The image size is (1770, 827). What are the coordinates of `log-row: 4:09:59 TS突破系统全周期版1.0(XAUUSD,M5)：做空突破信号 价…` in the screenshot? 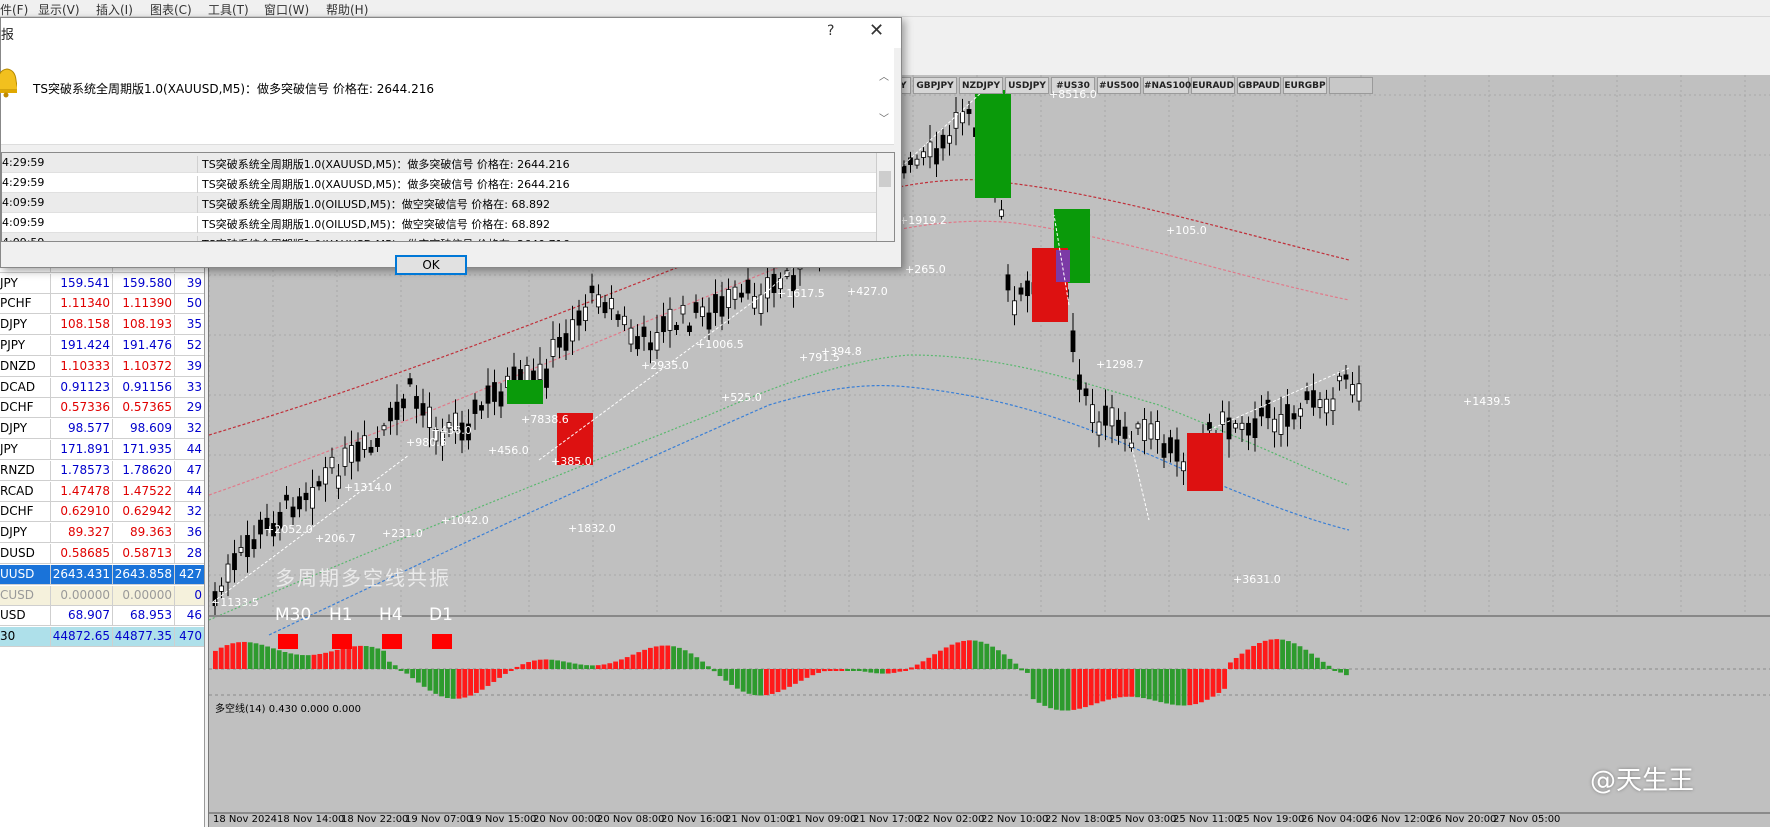 It's located at (439, 237).